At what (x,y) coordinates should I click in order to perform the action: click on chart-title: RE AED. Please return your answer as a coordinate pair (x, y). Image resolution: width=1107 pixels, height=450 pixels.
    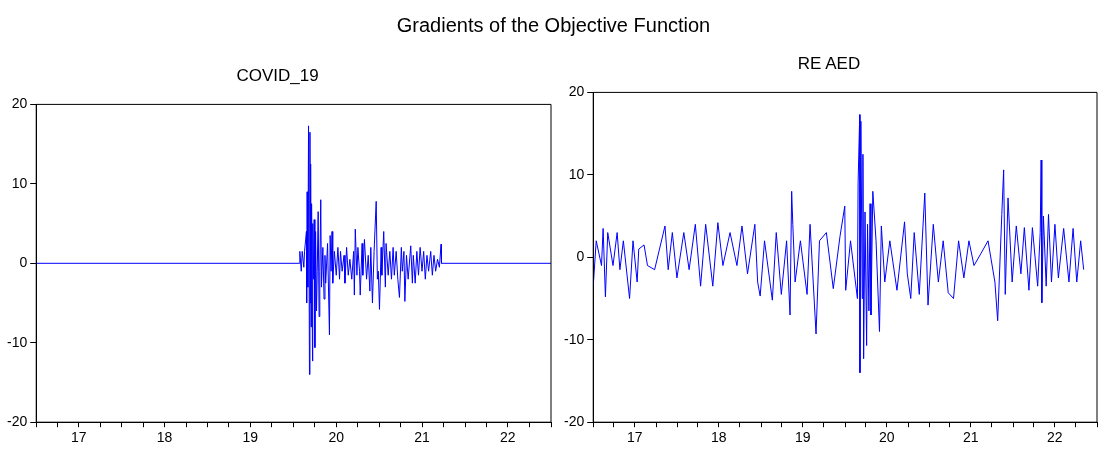
    Looking at the image, I should click on (829, 63).